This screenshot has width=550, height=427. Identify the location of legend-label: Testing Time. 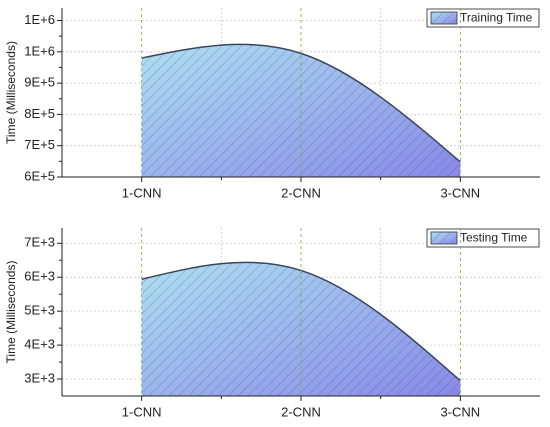
(494, 238).